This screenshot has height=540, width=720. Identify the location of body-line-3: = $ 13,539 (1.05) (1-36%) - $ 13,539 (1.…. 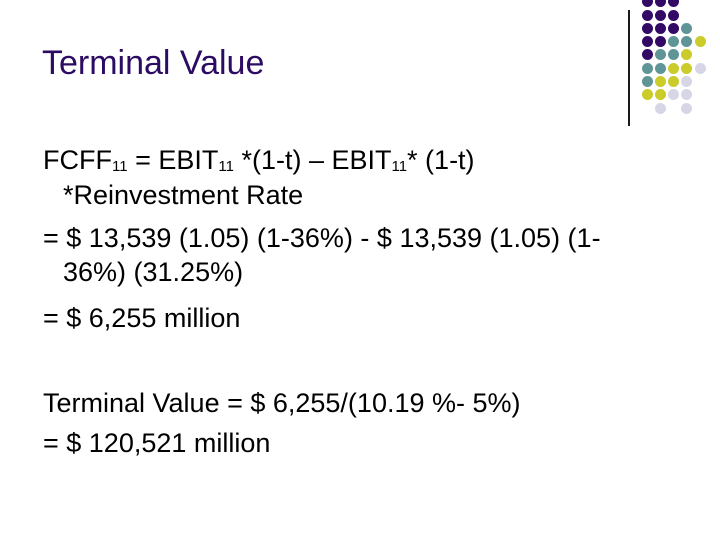
(322, 238).